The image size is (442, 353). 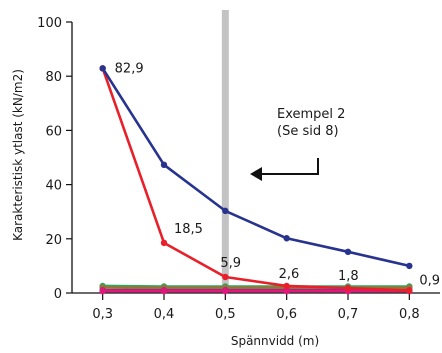 I want to click on y-tick-label: 80, so click(x=53, y=77).